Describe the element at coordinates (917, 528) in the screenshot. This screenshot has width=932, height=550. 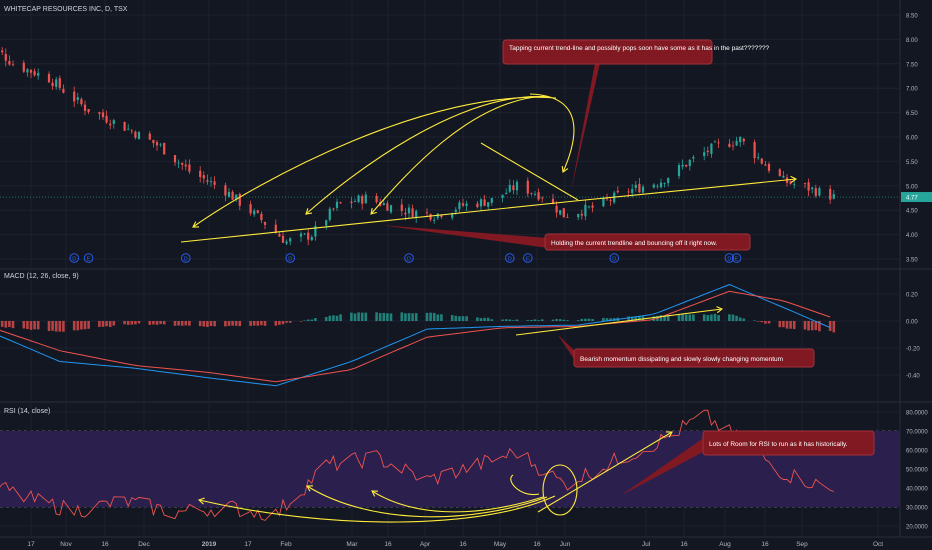
I see `rsi-tick-label: 20.0000` at that location.